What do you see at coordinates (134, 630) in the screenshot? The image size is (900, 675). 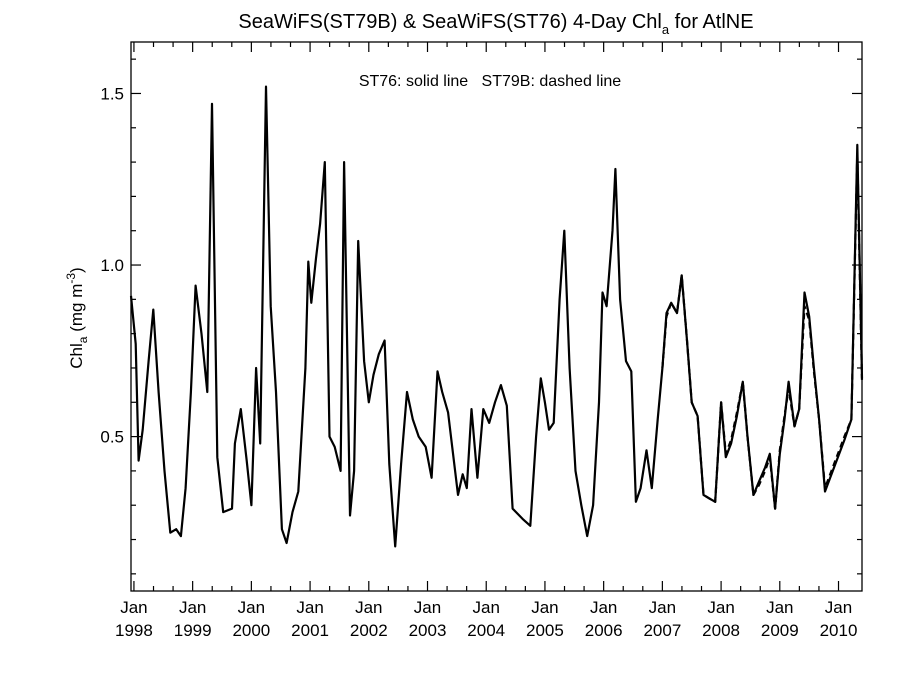 I see `x-tick-label-year: 1998` at bounding box center [134, 630].